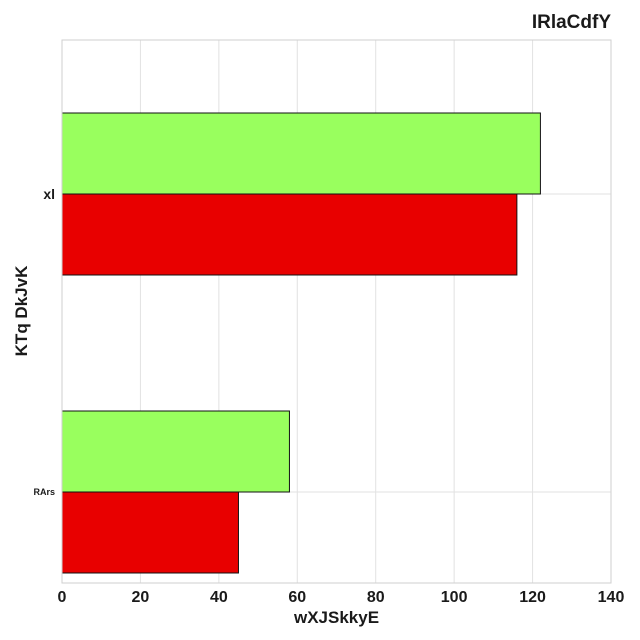 This screenshot has width=640, height=640. What do you see at coordinates (219, 597) in the screenshot?
I see `x-tick-label: 40` at bounding box center [219, 597].